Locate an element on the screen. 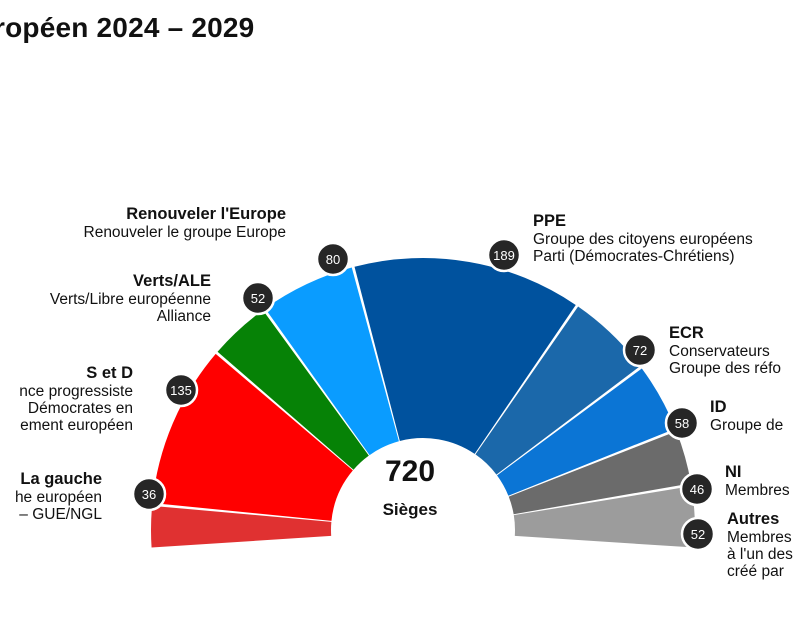 The height and width of the screenshot is (636, 800). segment-ni is located at coordinates (599, 473).